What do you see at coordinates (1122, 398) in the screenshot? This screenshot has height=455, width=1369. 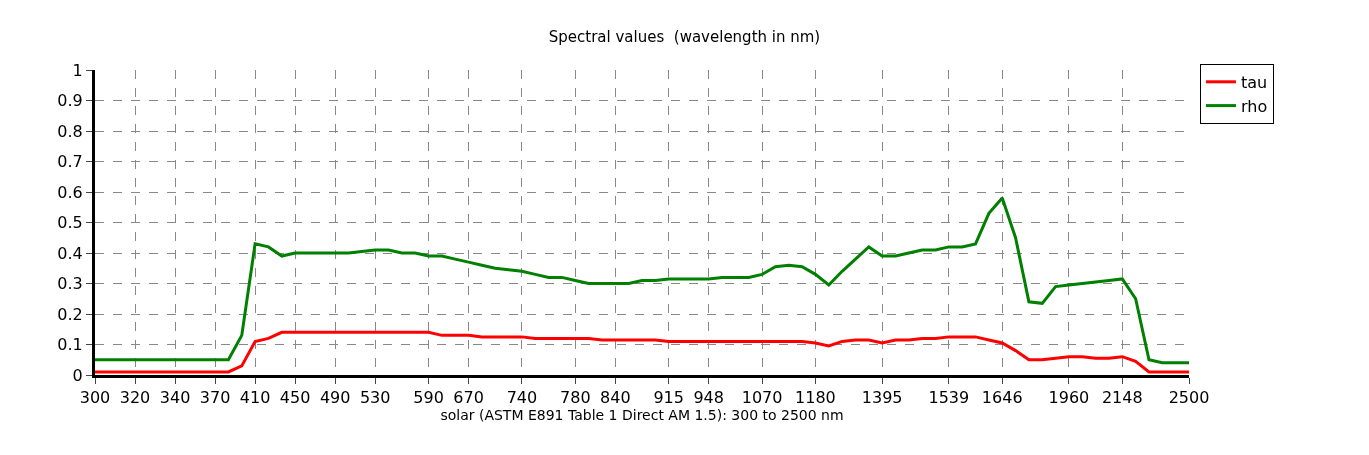 I see `x-tick-label: 2148` at bounding box center [1122, 398].